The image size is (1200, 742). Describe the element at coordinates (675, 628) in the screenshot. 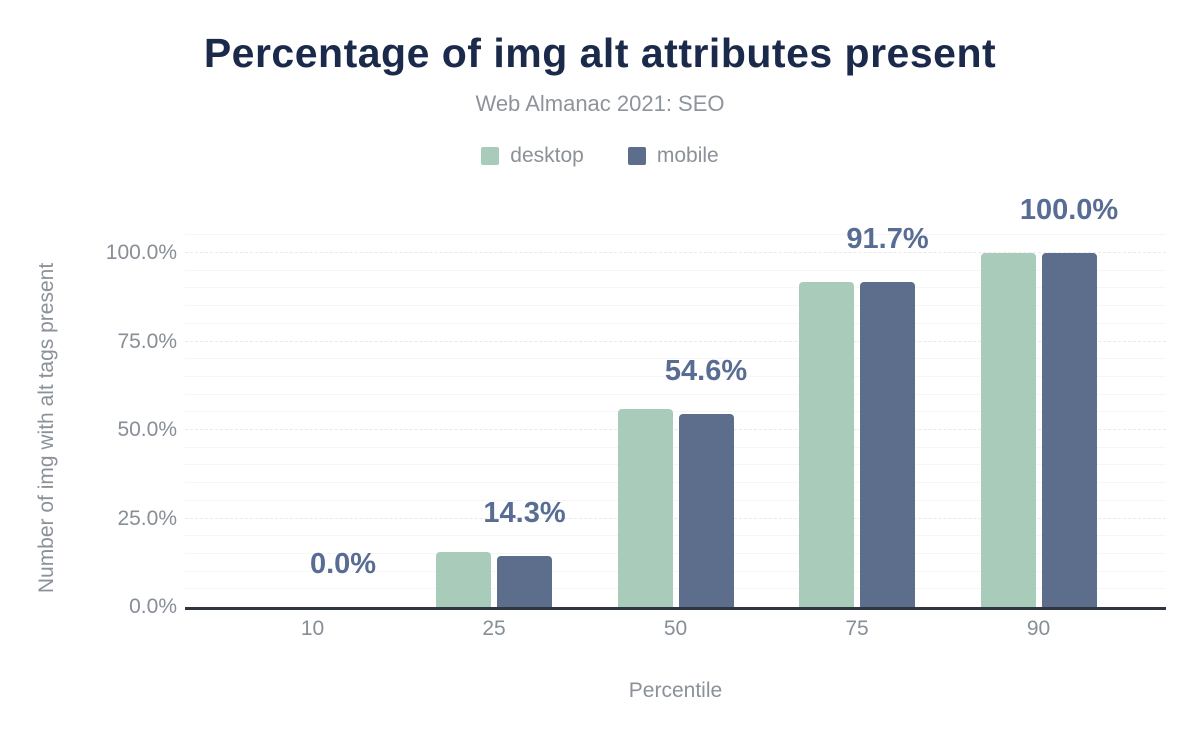

I see `x-tick-50: 50` at that location.